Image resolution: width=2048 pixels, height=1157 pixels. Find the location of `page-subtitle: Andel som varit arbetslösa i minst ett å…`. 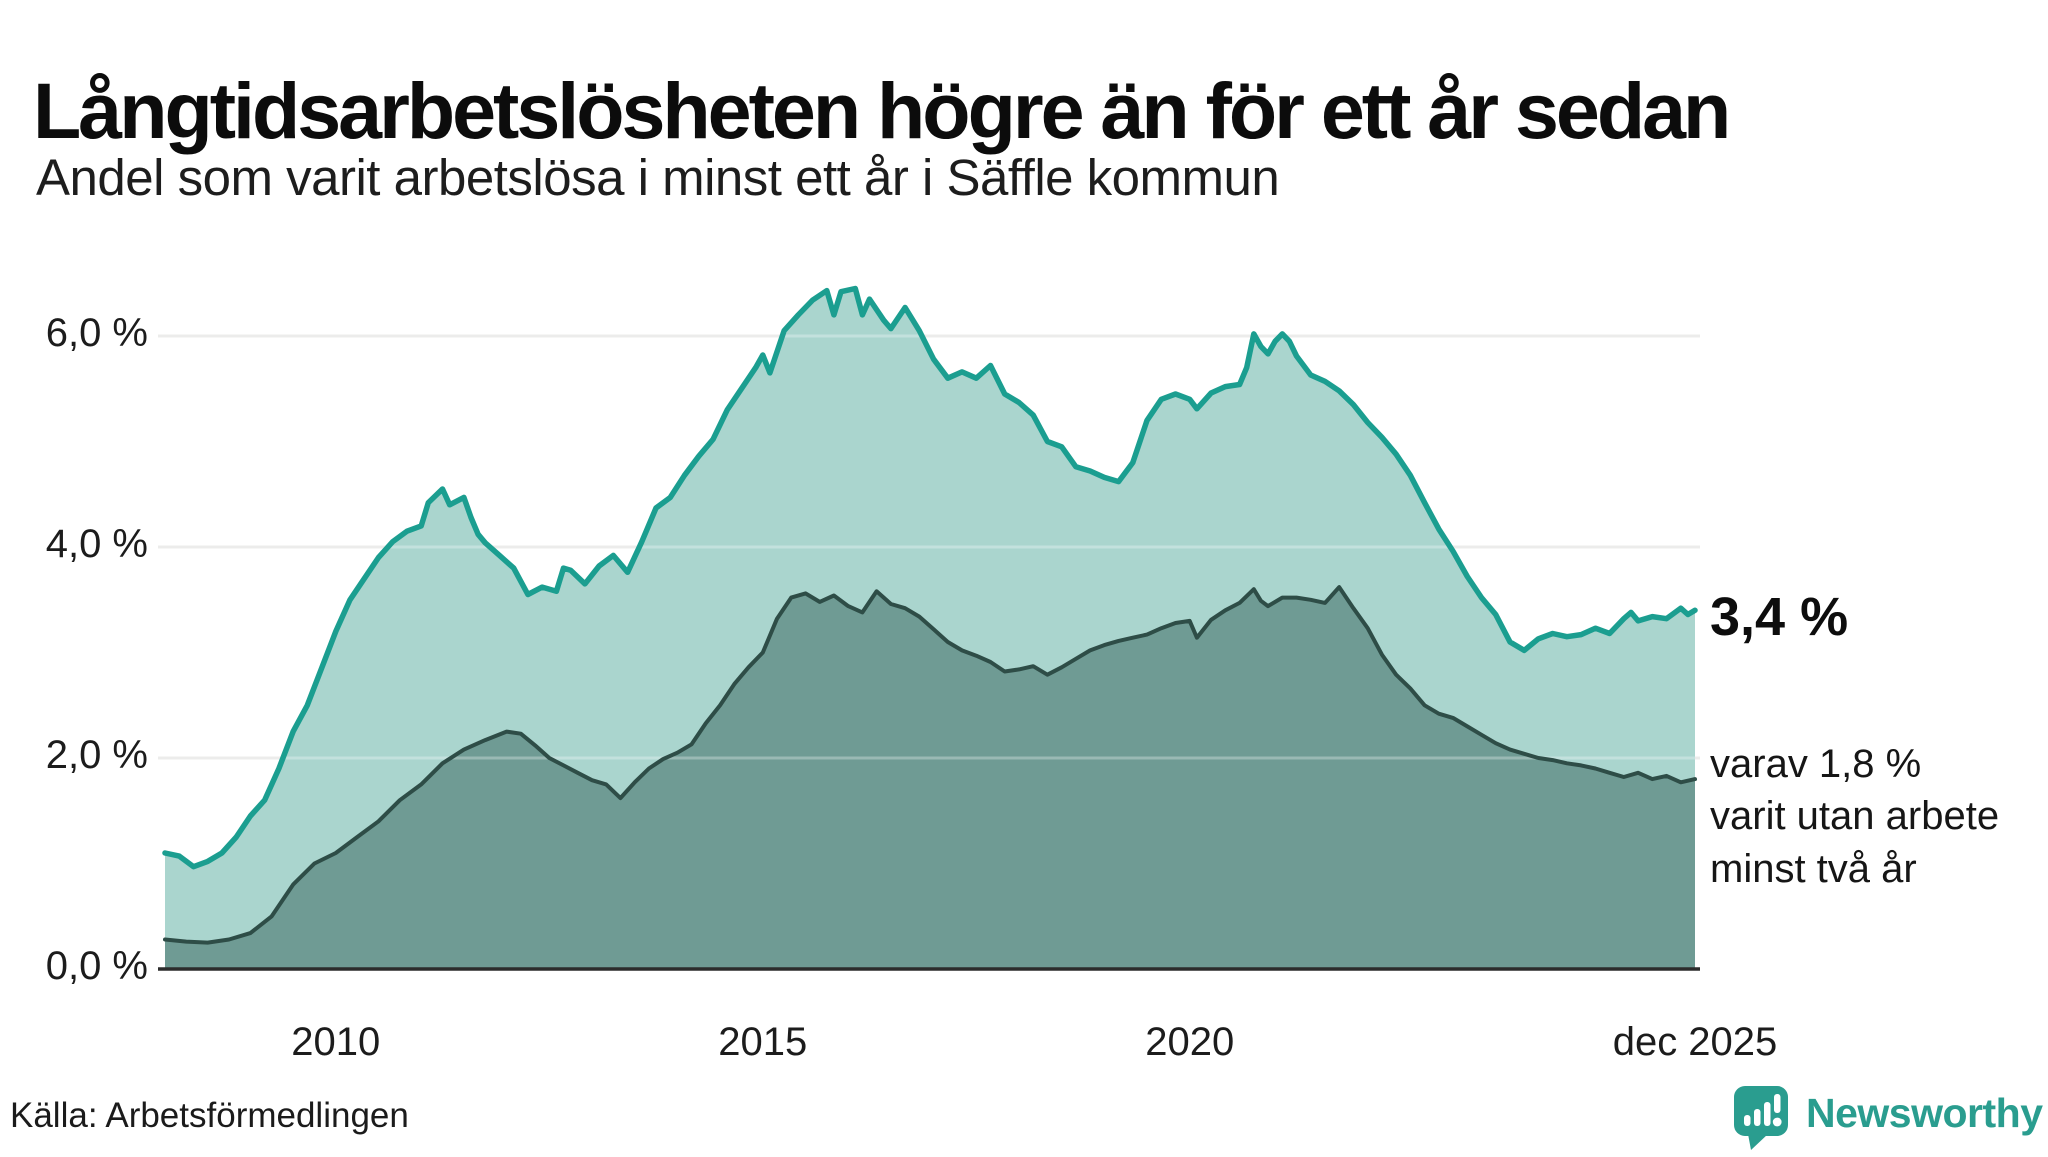

page-subtitle: Andel som varit arbetslösa i minst ett å… is located at coordinates (658, 177).